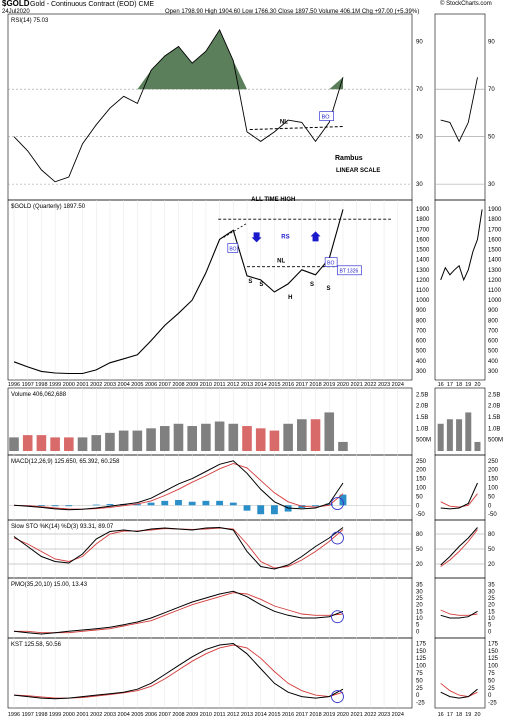 This screenshot has height=720, width=509. What do you see at coordinates (423, 281) in the screenshot?
I see `price-tick-label: 1200` at bounding box center [423, 281].